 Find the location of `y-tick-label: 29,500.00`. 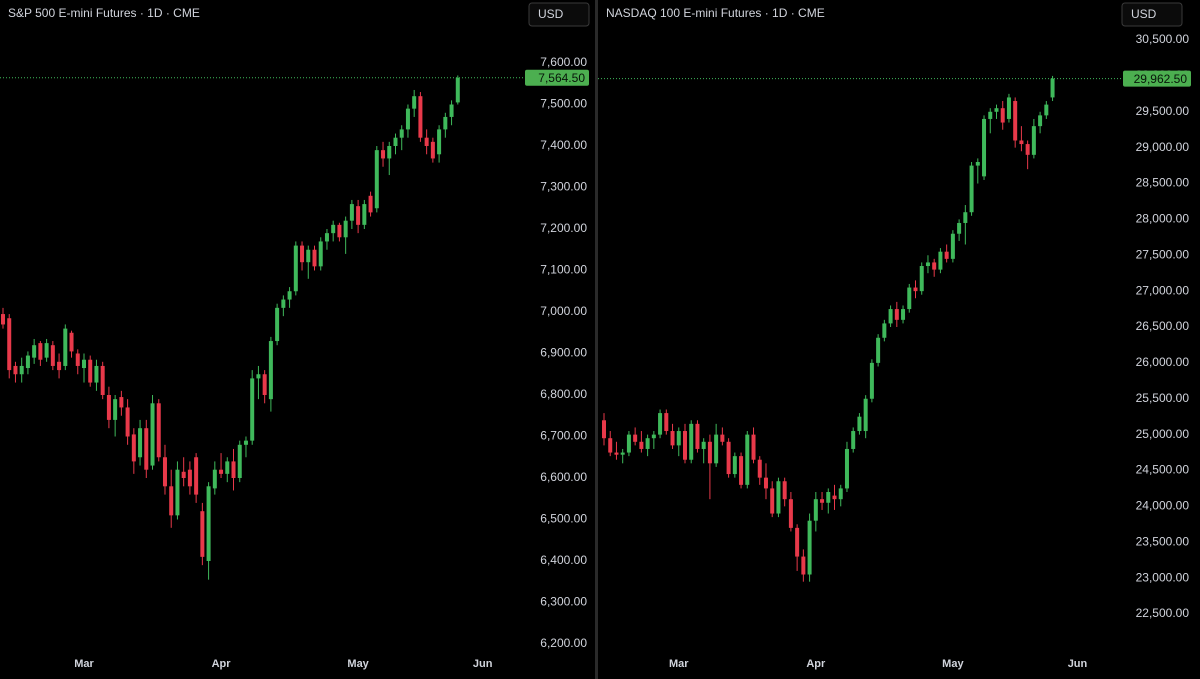

y-tick-label: 29,500.00 is located at coordinates (1163, 111).